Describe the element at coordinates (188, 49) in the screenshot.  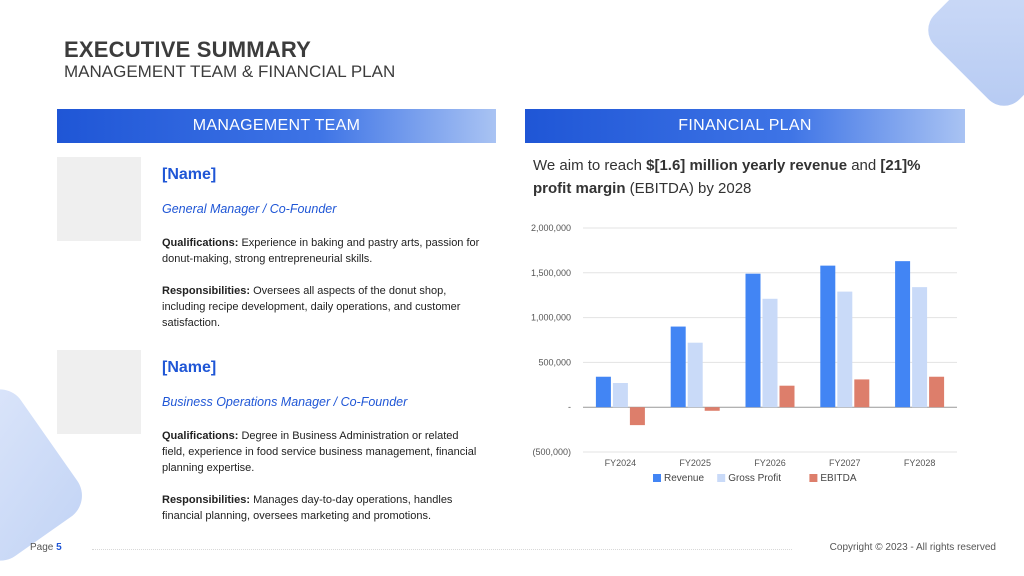
I see `page-title: EXECUTIVE SUMMARY` at that location.